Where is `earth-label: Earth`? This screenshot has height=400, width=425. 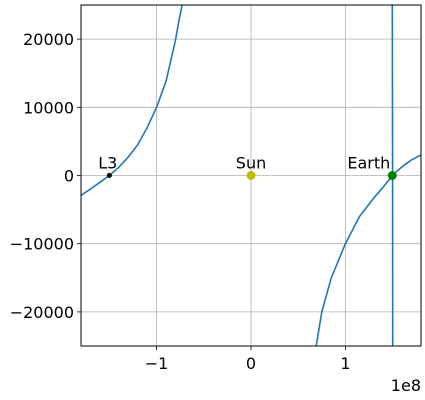 earth-label: Earth is located at coordinates (368, 163).